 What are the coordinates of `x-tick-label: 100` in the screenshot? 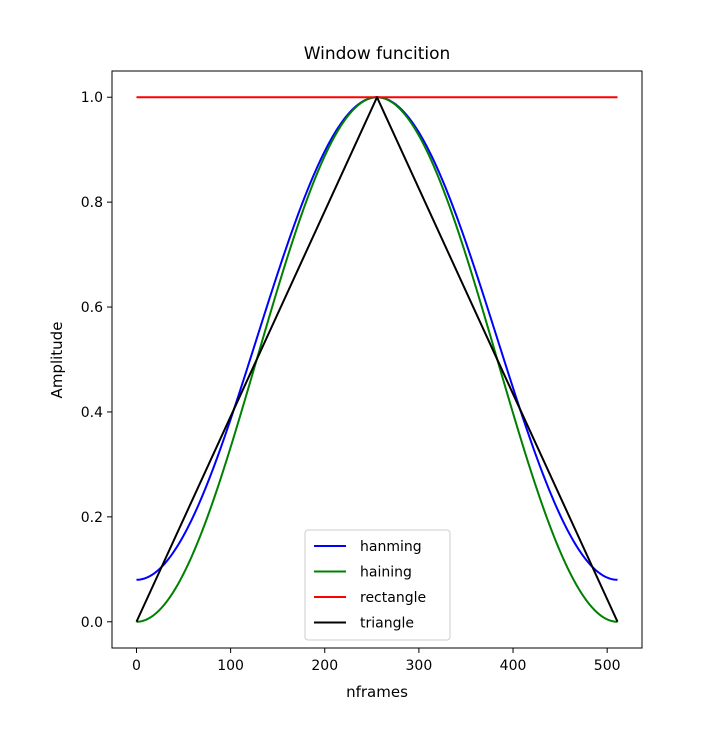 It's located at (230, 666).